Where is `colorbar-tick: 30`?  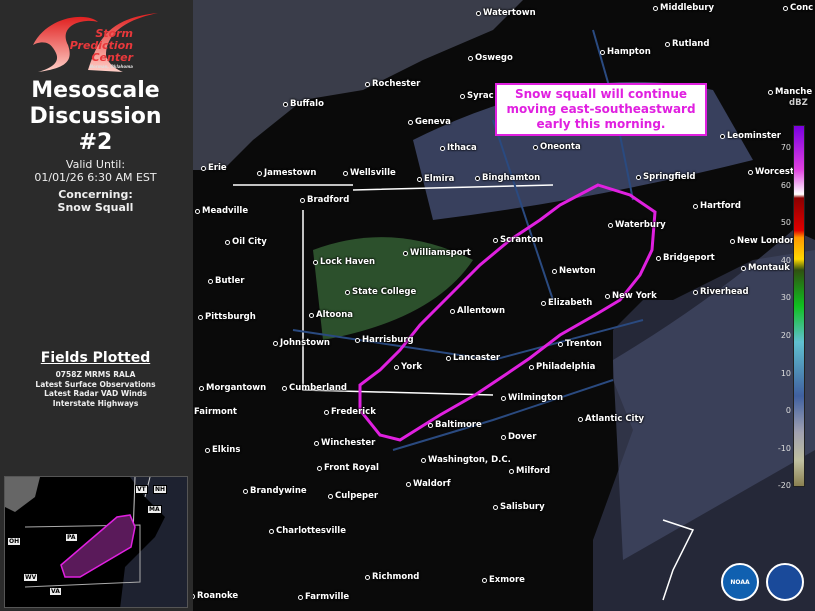
colorbar-tick: 30 is located at coordinates (785, 298).